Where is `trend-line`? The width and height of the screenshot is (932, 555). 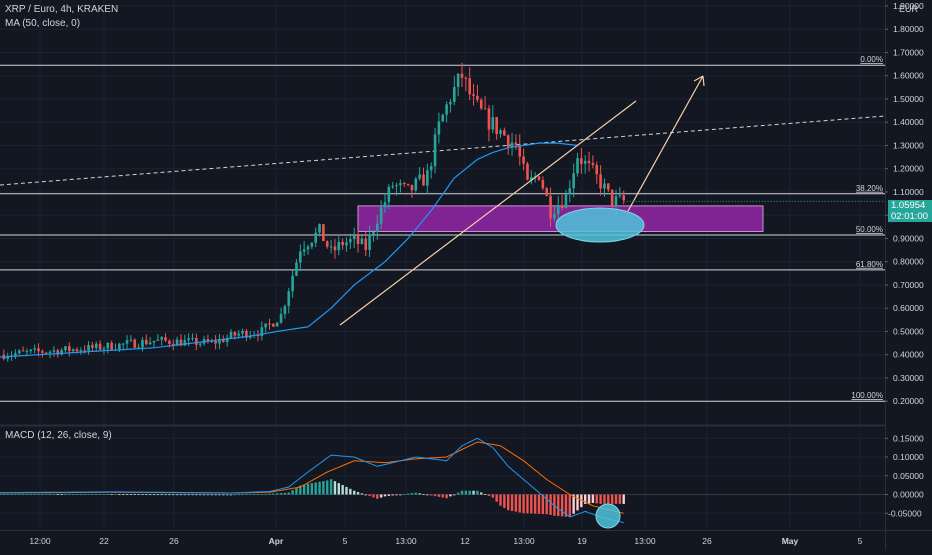
trend-line is located at coordinates (488, 213).